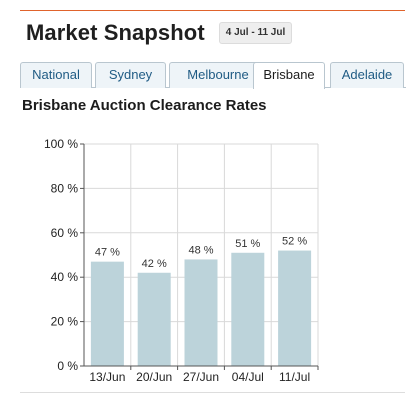  What do you see at coordinates (212, 10) in the screenshot?
I see `header-accent-rule` at bounding box center [212, 10].